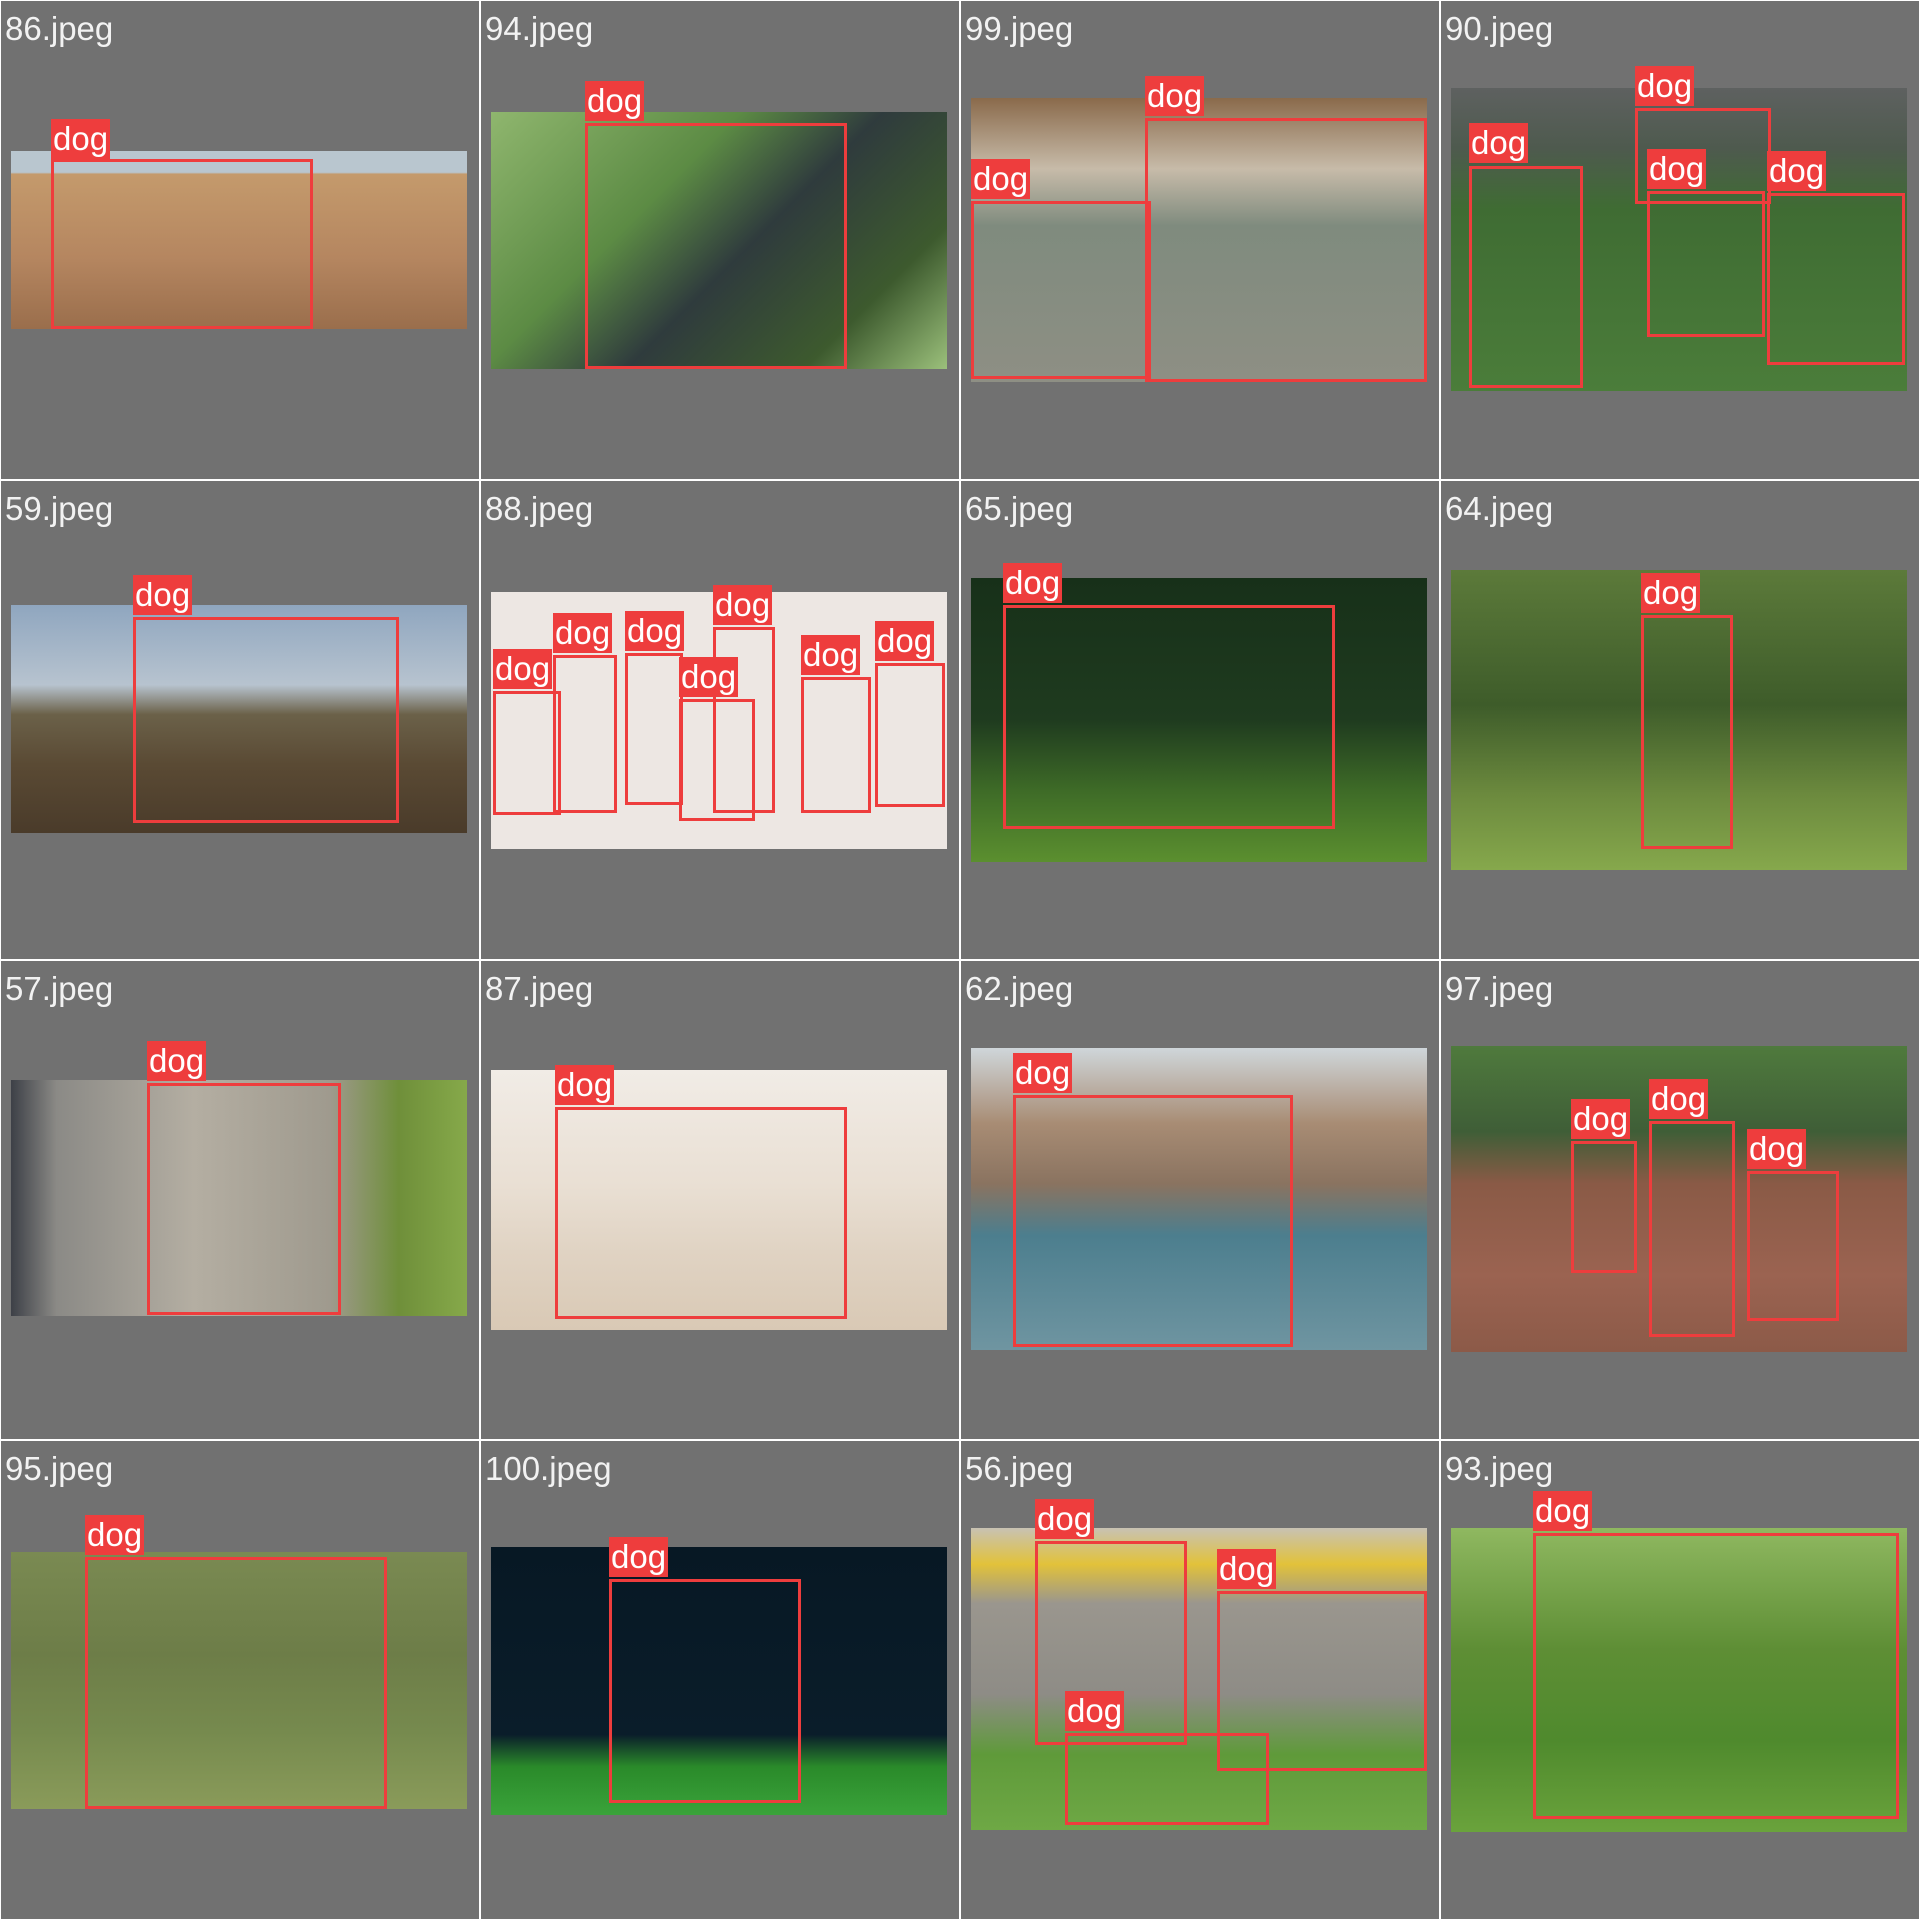 Image resolution: width=1920 pixels, height=1920 pixels. Describe the element at coordinates (59, 988) in the screenshot. I see `filename-label: 57.jpeg` at that location.